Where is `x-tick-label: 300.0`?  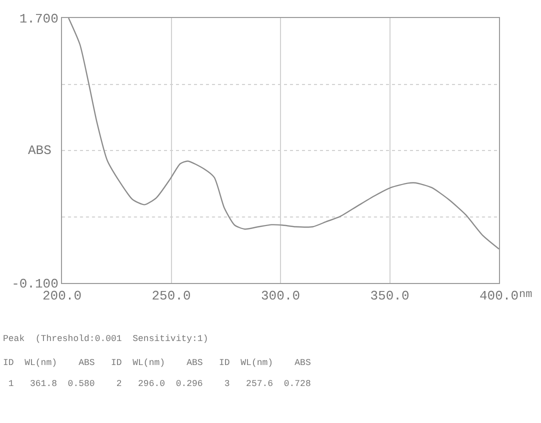 x-tick-label: 300.0 is located at coordinates (280, 296).